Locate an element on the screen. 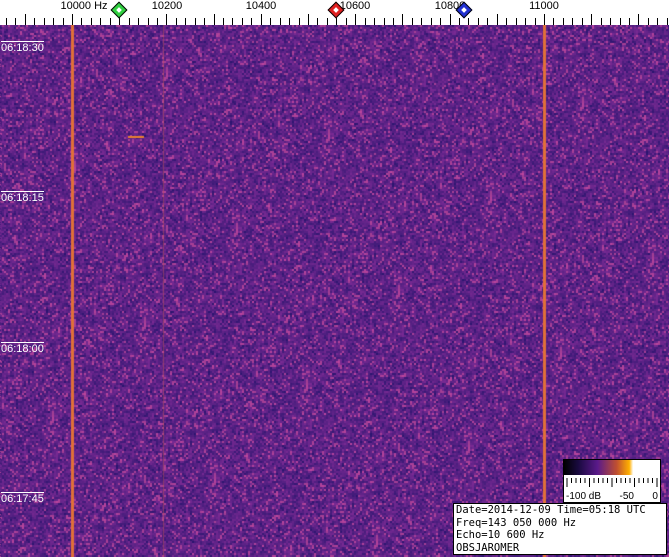 The width and height of the screenshot is (669, 557). time-label: 06:18:15 is located at coordinates (22, 197).